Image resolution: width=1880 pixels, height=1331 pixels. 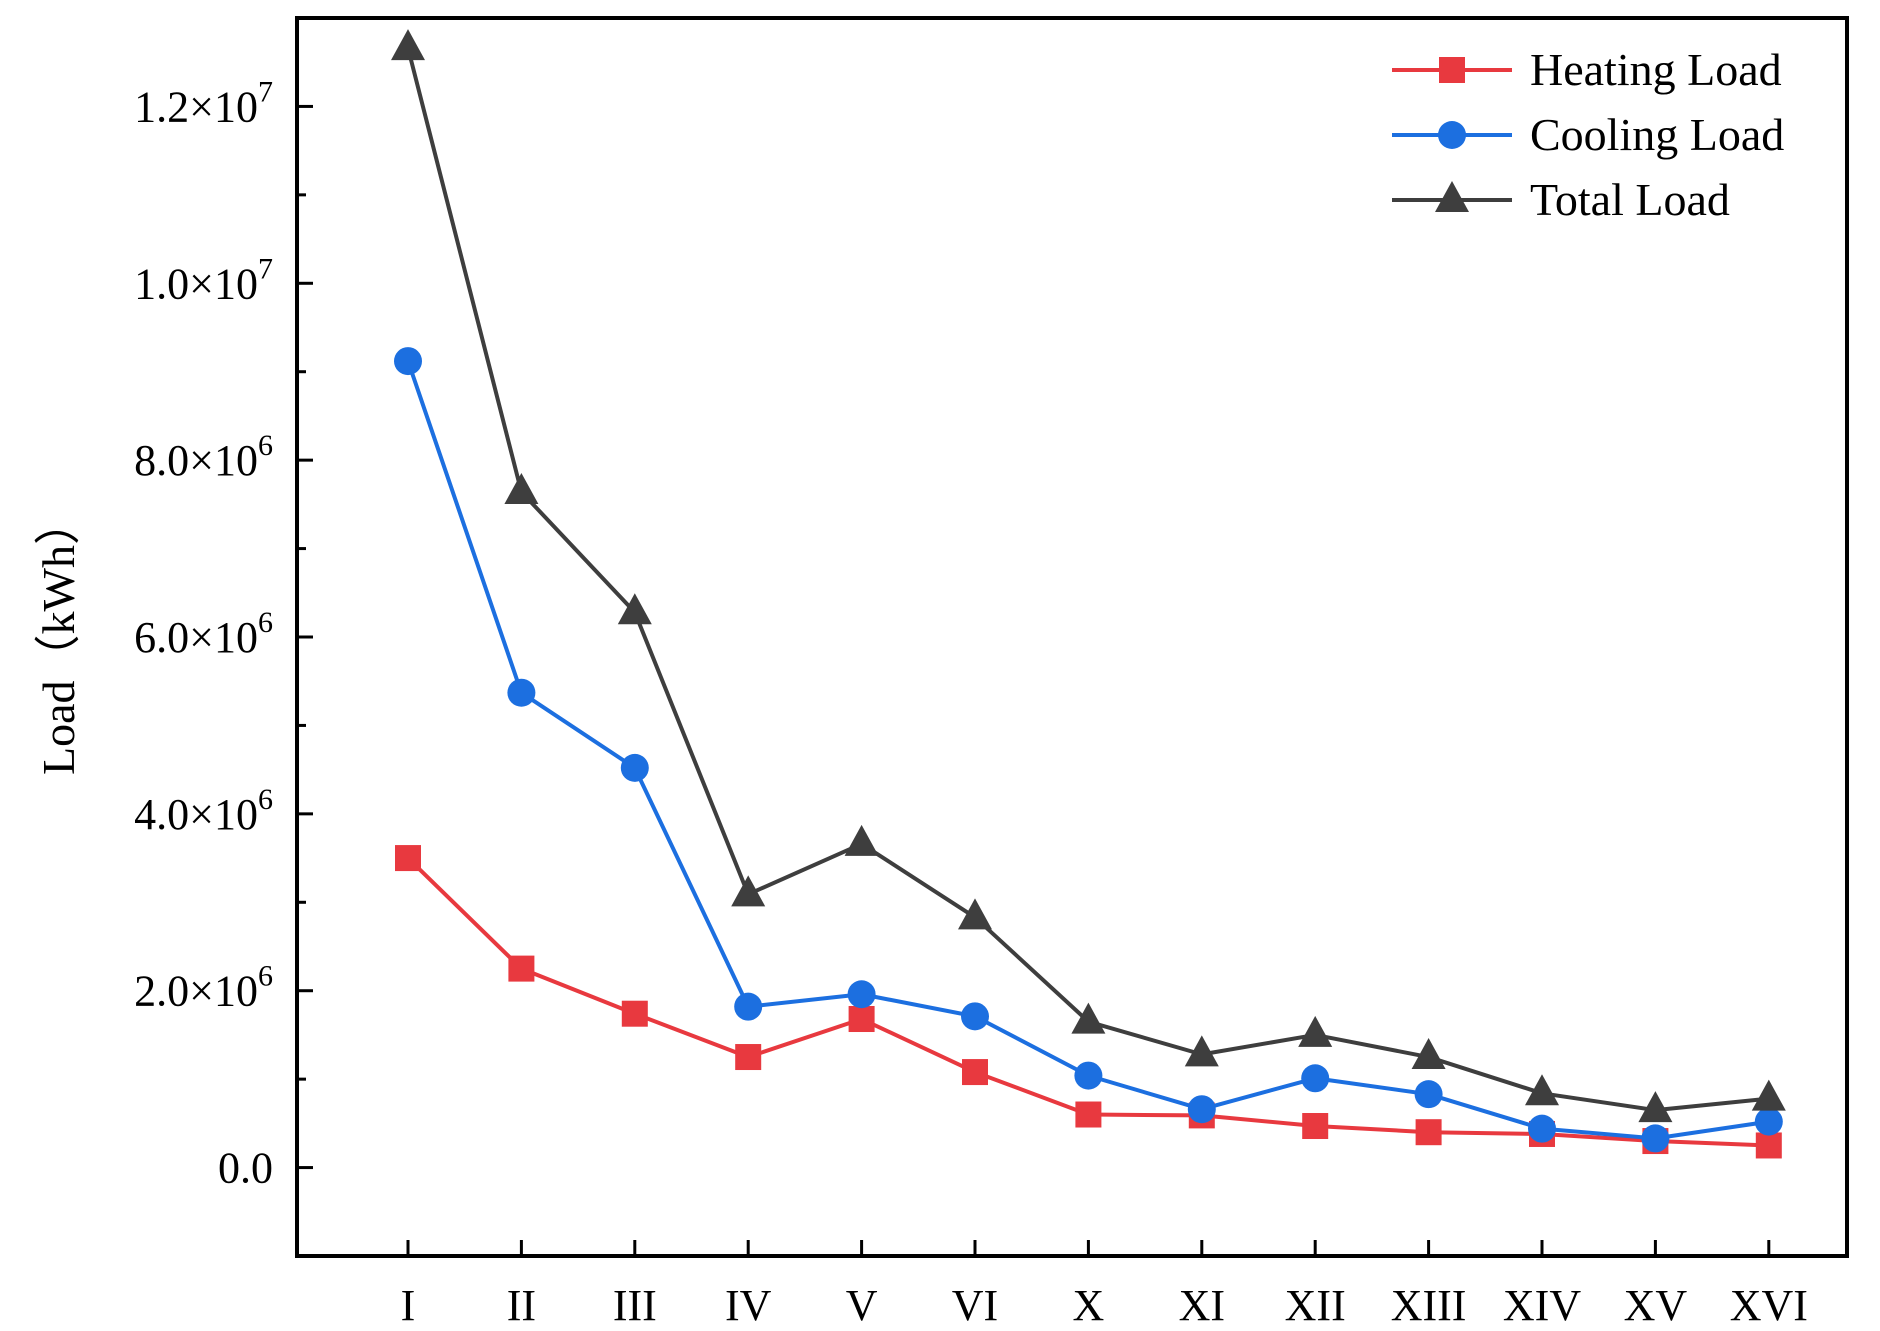 What do you see at coordinates (975, 1305) in the screenshot?
I see `x-tick-label: VI` at bounding box center [975, 1305].